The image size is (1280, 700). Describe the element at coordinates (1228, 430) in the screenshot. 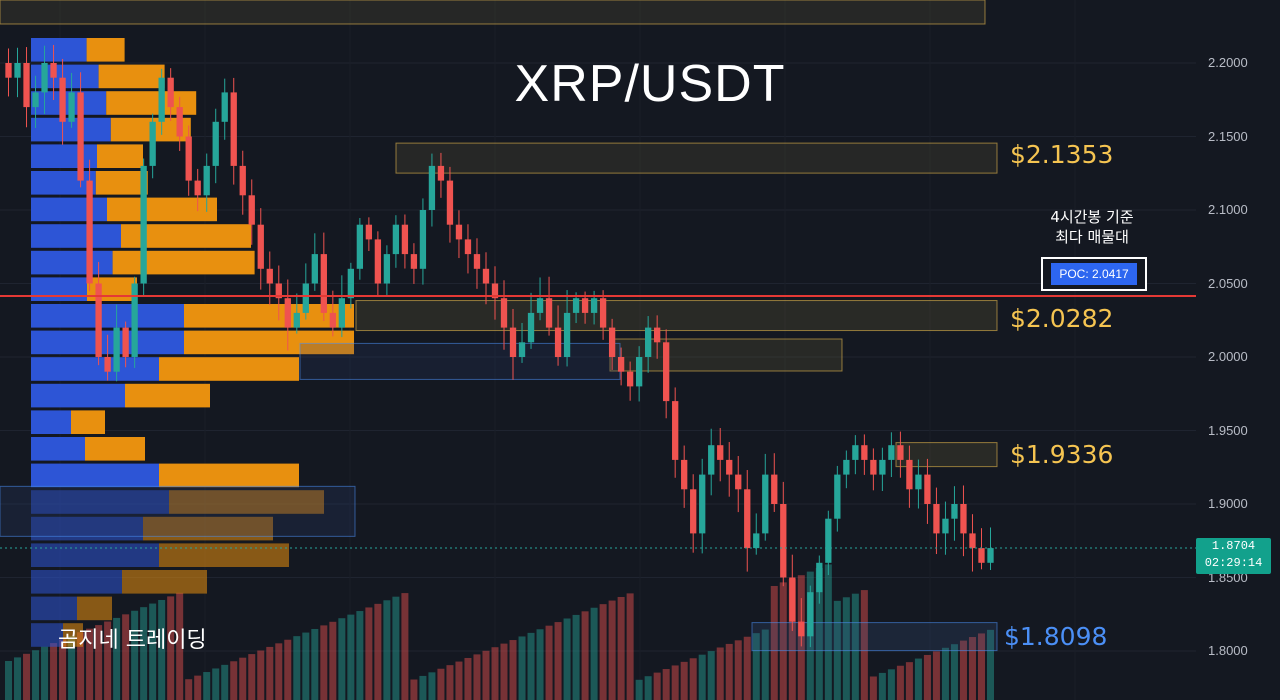

I see `price-tick-label: 1.9500` at that location.